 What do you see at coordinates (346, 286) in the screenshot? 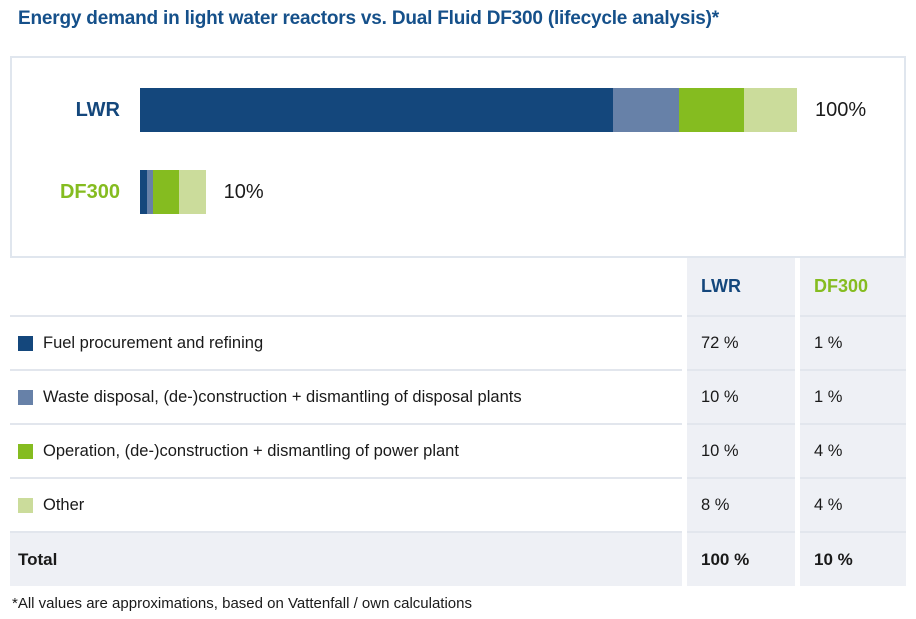
I see `table-header-empty` at bounding box center [346, 286].